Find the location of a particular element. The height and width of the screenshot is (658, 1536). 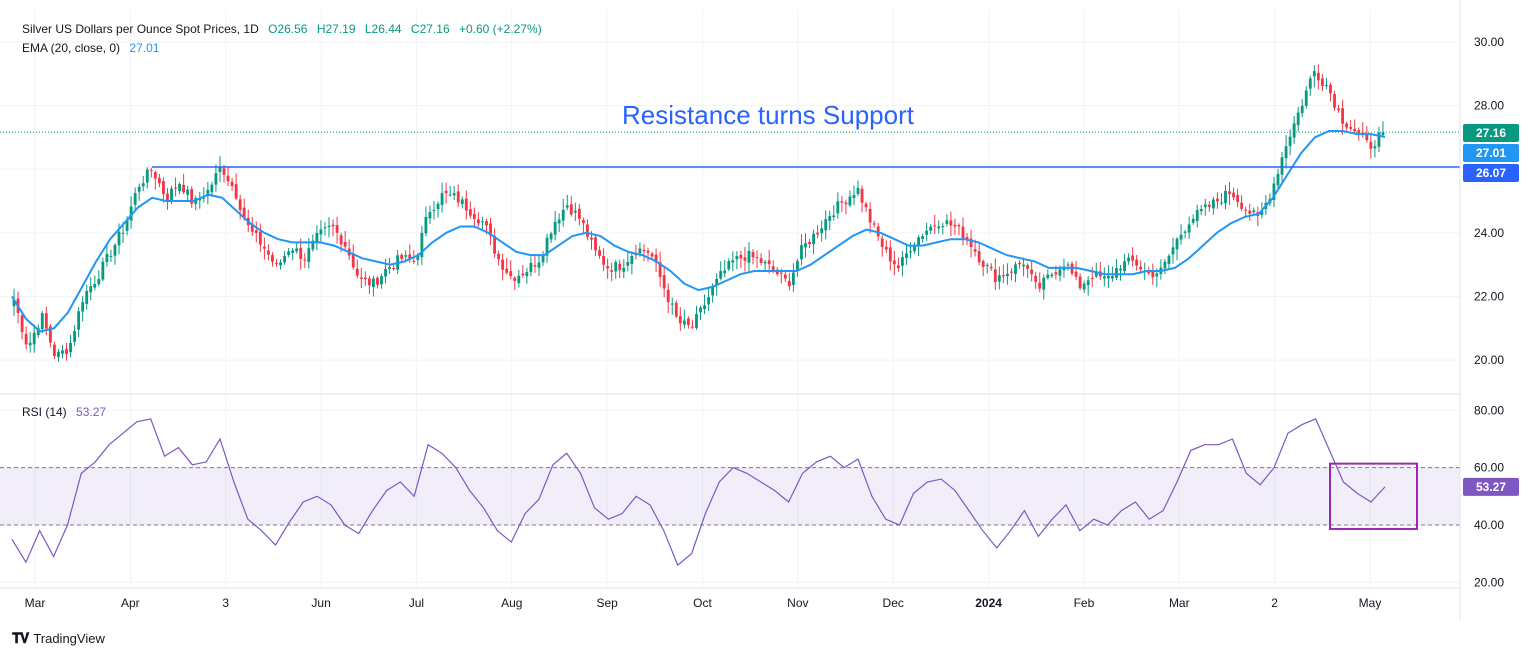

footer: 𝐓𝐕 TradingView is located at coordinates (58, 638).